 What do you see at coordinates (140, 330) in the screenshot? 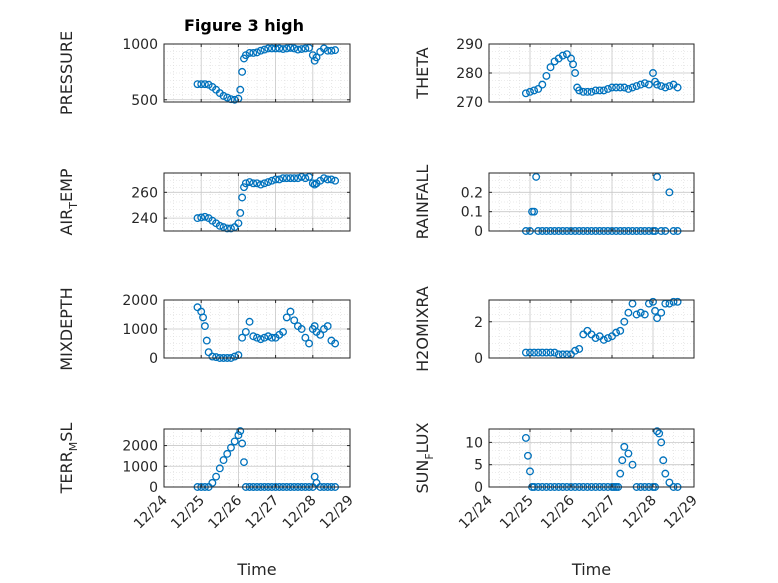
I see `y-tick-label: 1000` at bounding box center [140, 330].